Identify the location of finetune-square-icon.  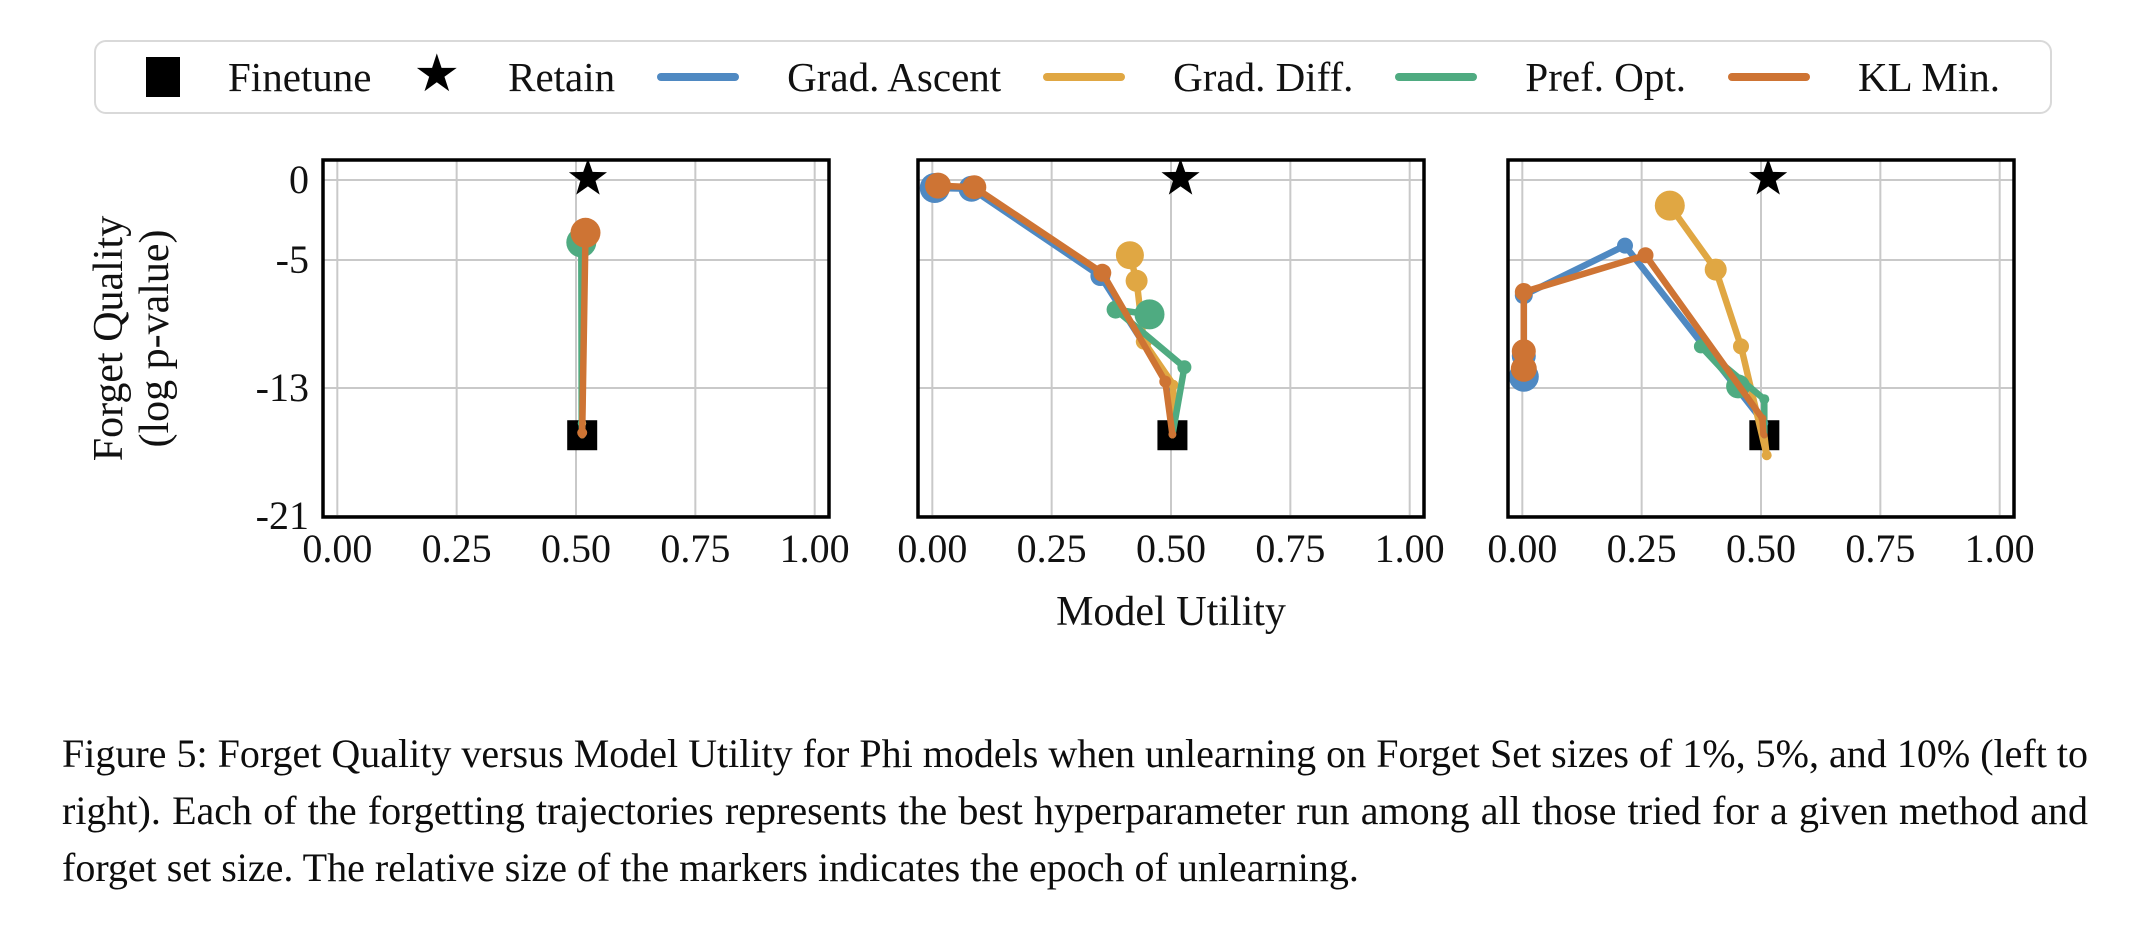
(163, 77).